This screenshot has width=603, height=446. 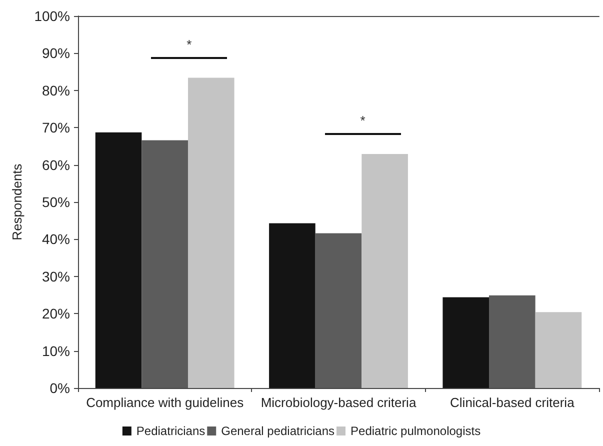 What do you see at coordinates (52, 16) in the screenshot?
I see `y-tick-label: 100%` at bounding box center [52, 16].